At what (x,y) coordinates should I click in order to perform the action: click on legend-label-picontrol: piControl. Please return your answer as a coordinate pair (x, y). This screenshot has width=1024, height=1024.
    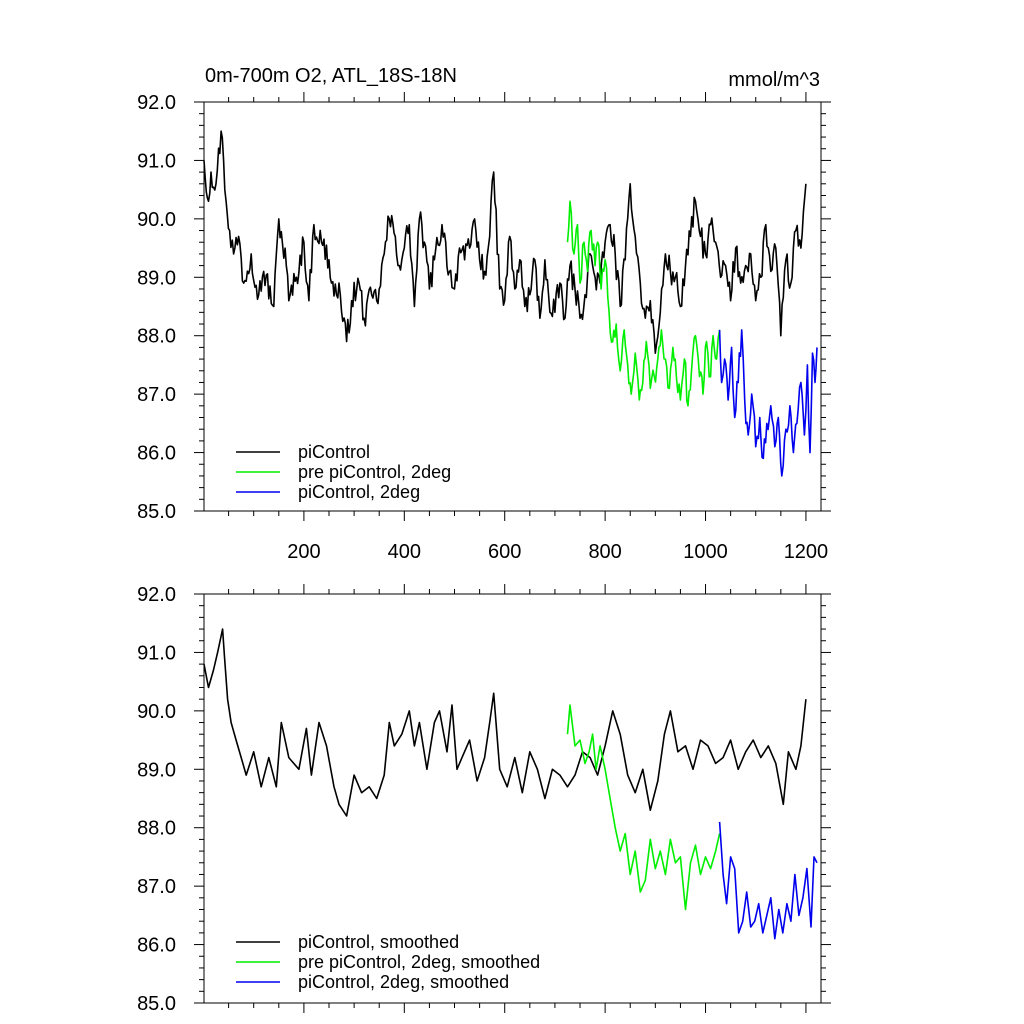
    Looking at the image, I should click on (334, 452).